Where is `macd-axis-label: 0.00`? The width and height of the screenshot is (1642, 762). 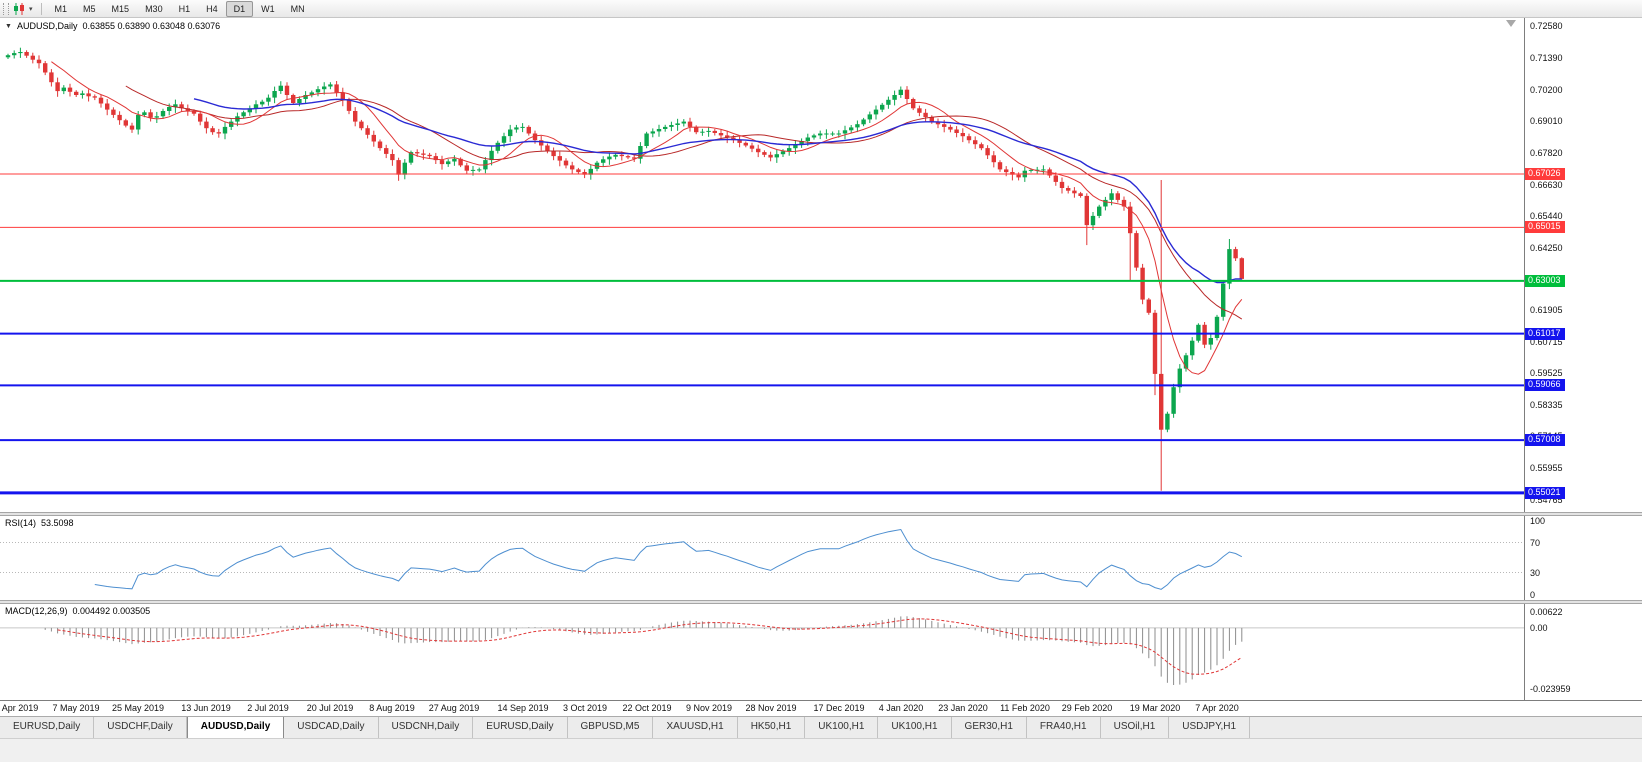 macd-axis-label: 0.00 is located at coordinates (1539, 628).